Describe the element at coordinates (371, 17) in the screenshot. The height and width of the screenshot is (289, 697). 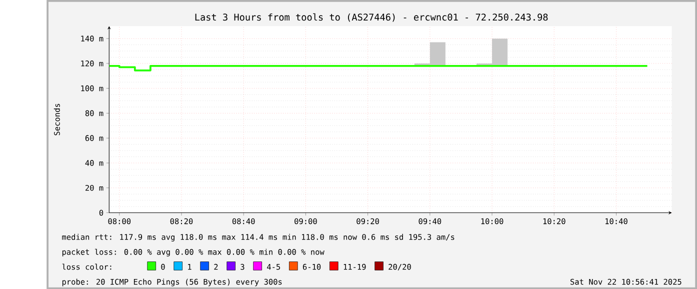
I see `chart-title: Last 3 Hours from tools to (AS27446) - ercwnc01 - 72.250.243.98` at that location.